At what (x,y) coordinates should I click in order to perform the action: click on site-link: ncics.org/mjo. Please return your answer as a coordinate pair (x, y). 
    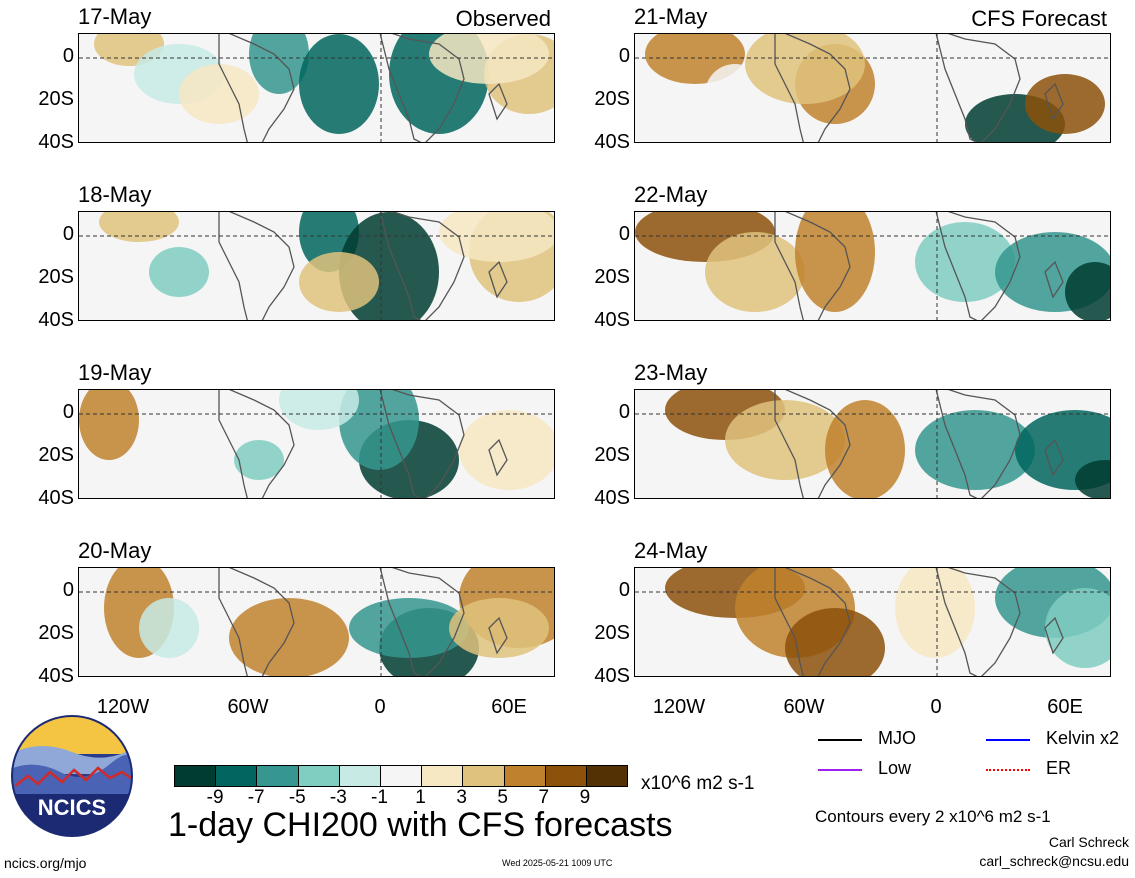
    Looking at the image, I should click on (45, 863).